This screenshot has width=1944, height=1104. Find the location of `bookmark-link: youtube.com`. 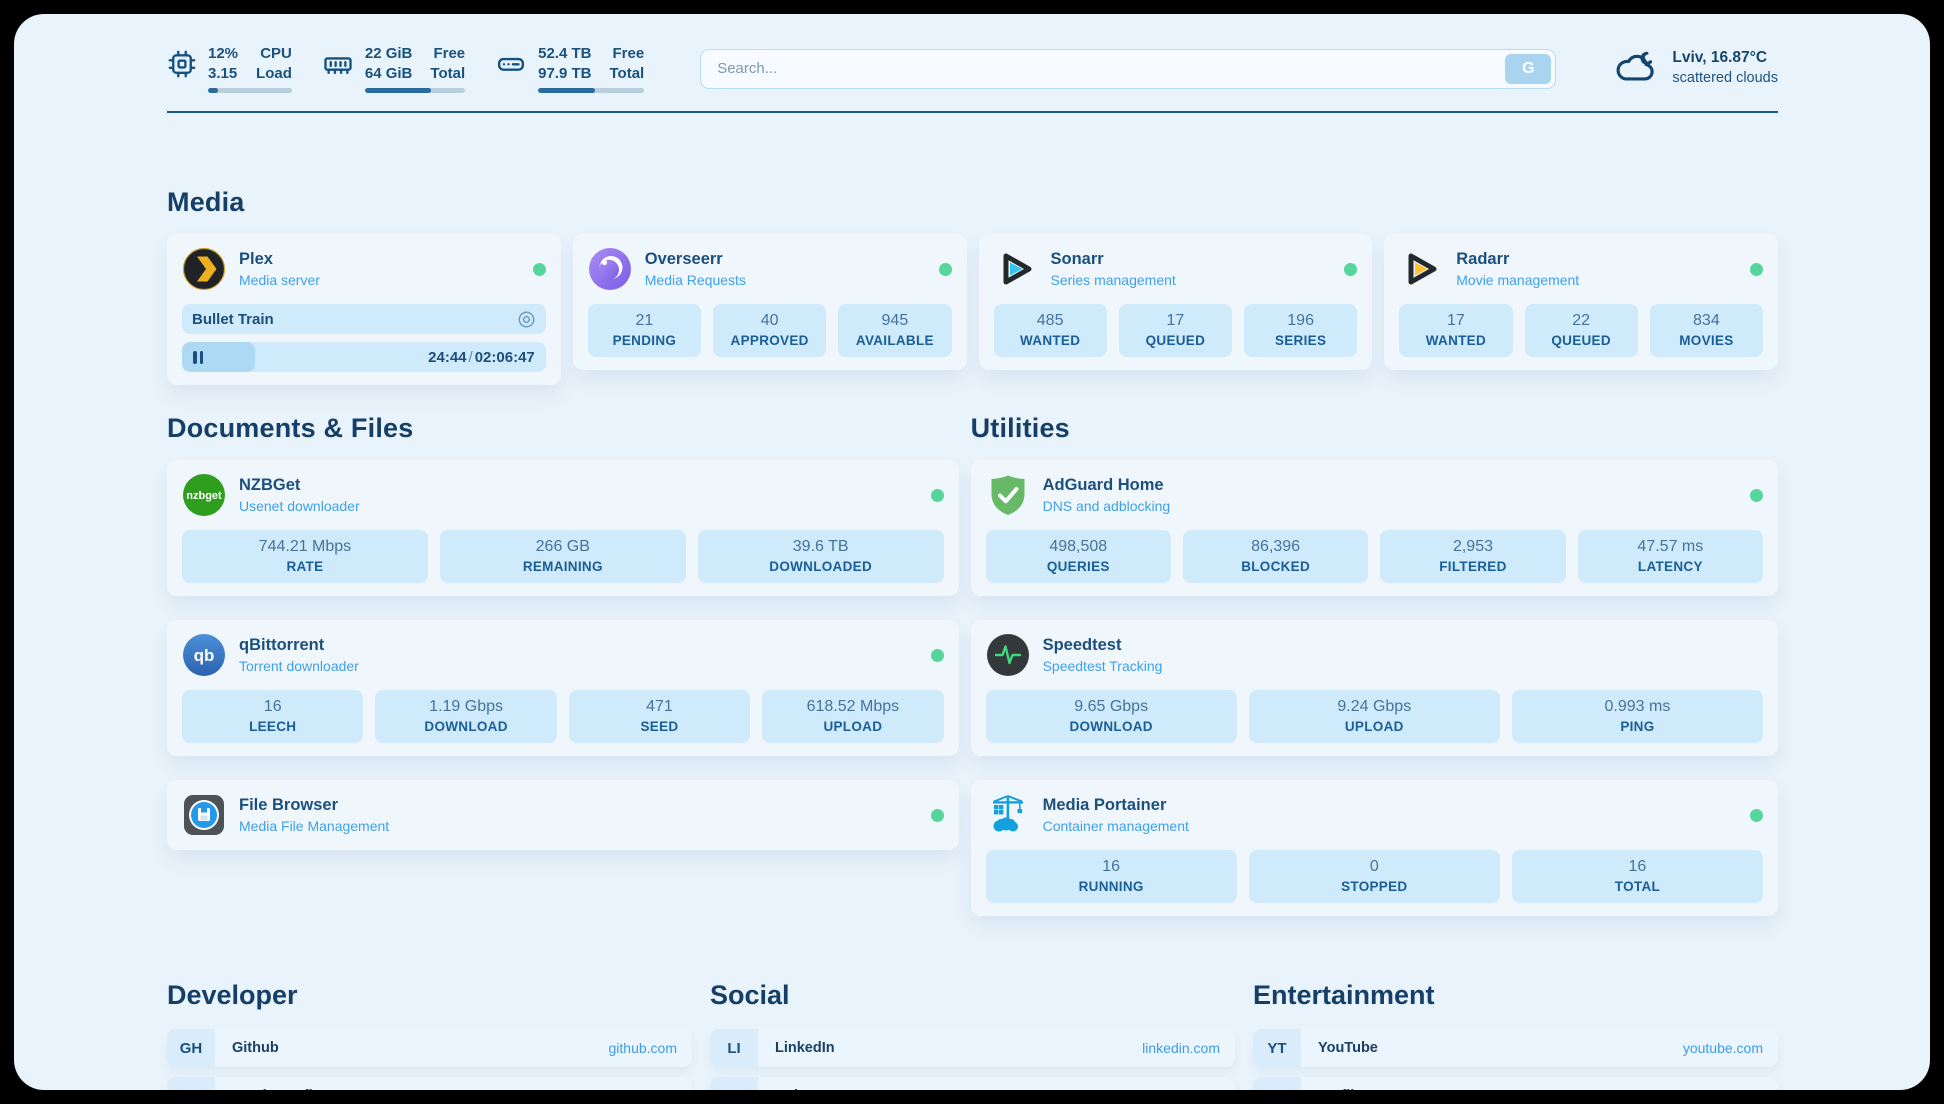

bookmark-link: youtube.com is located at coordinates (1722, 1048).